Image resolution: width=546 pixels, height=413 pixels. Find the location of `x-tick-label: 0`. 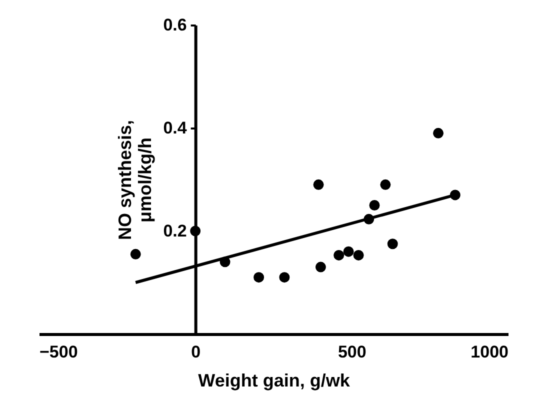

x-tick-label: 0 is located at coordinates (196, 352).